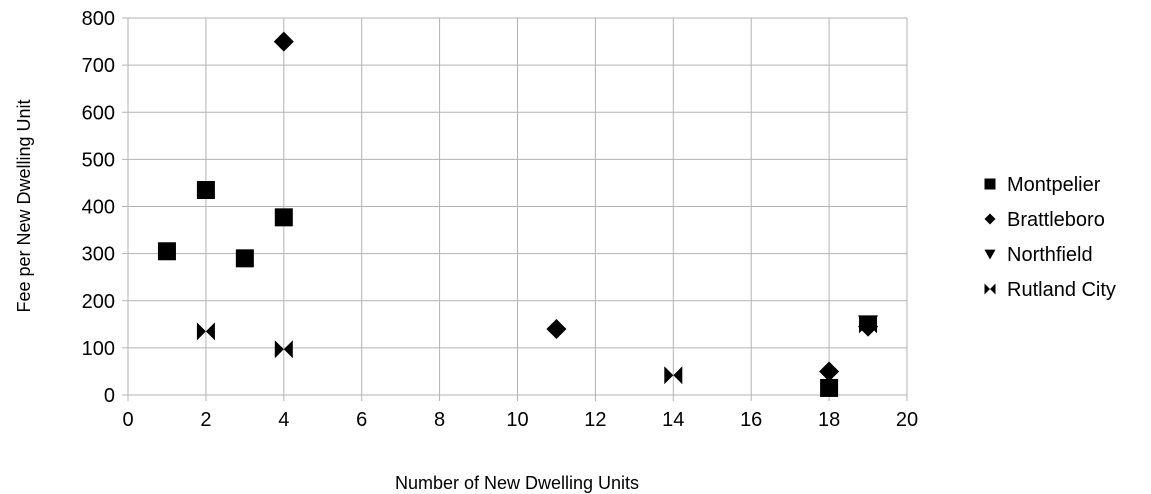 The height and width of the screenshot is (494, 1151). What do you see at coordinates (98, 302) in the screenshot?
I see `y-tick-label: 200` at bounding box center [98, 302].